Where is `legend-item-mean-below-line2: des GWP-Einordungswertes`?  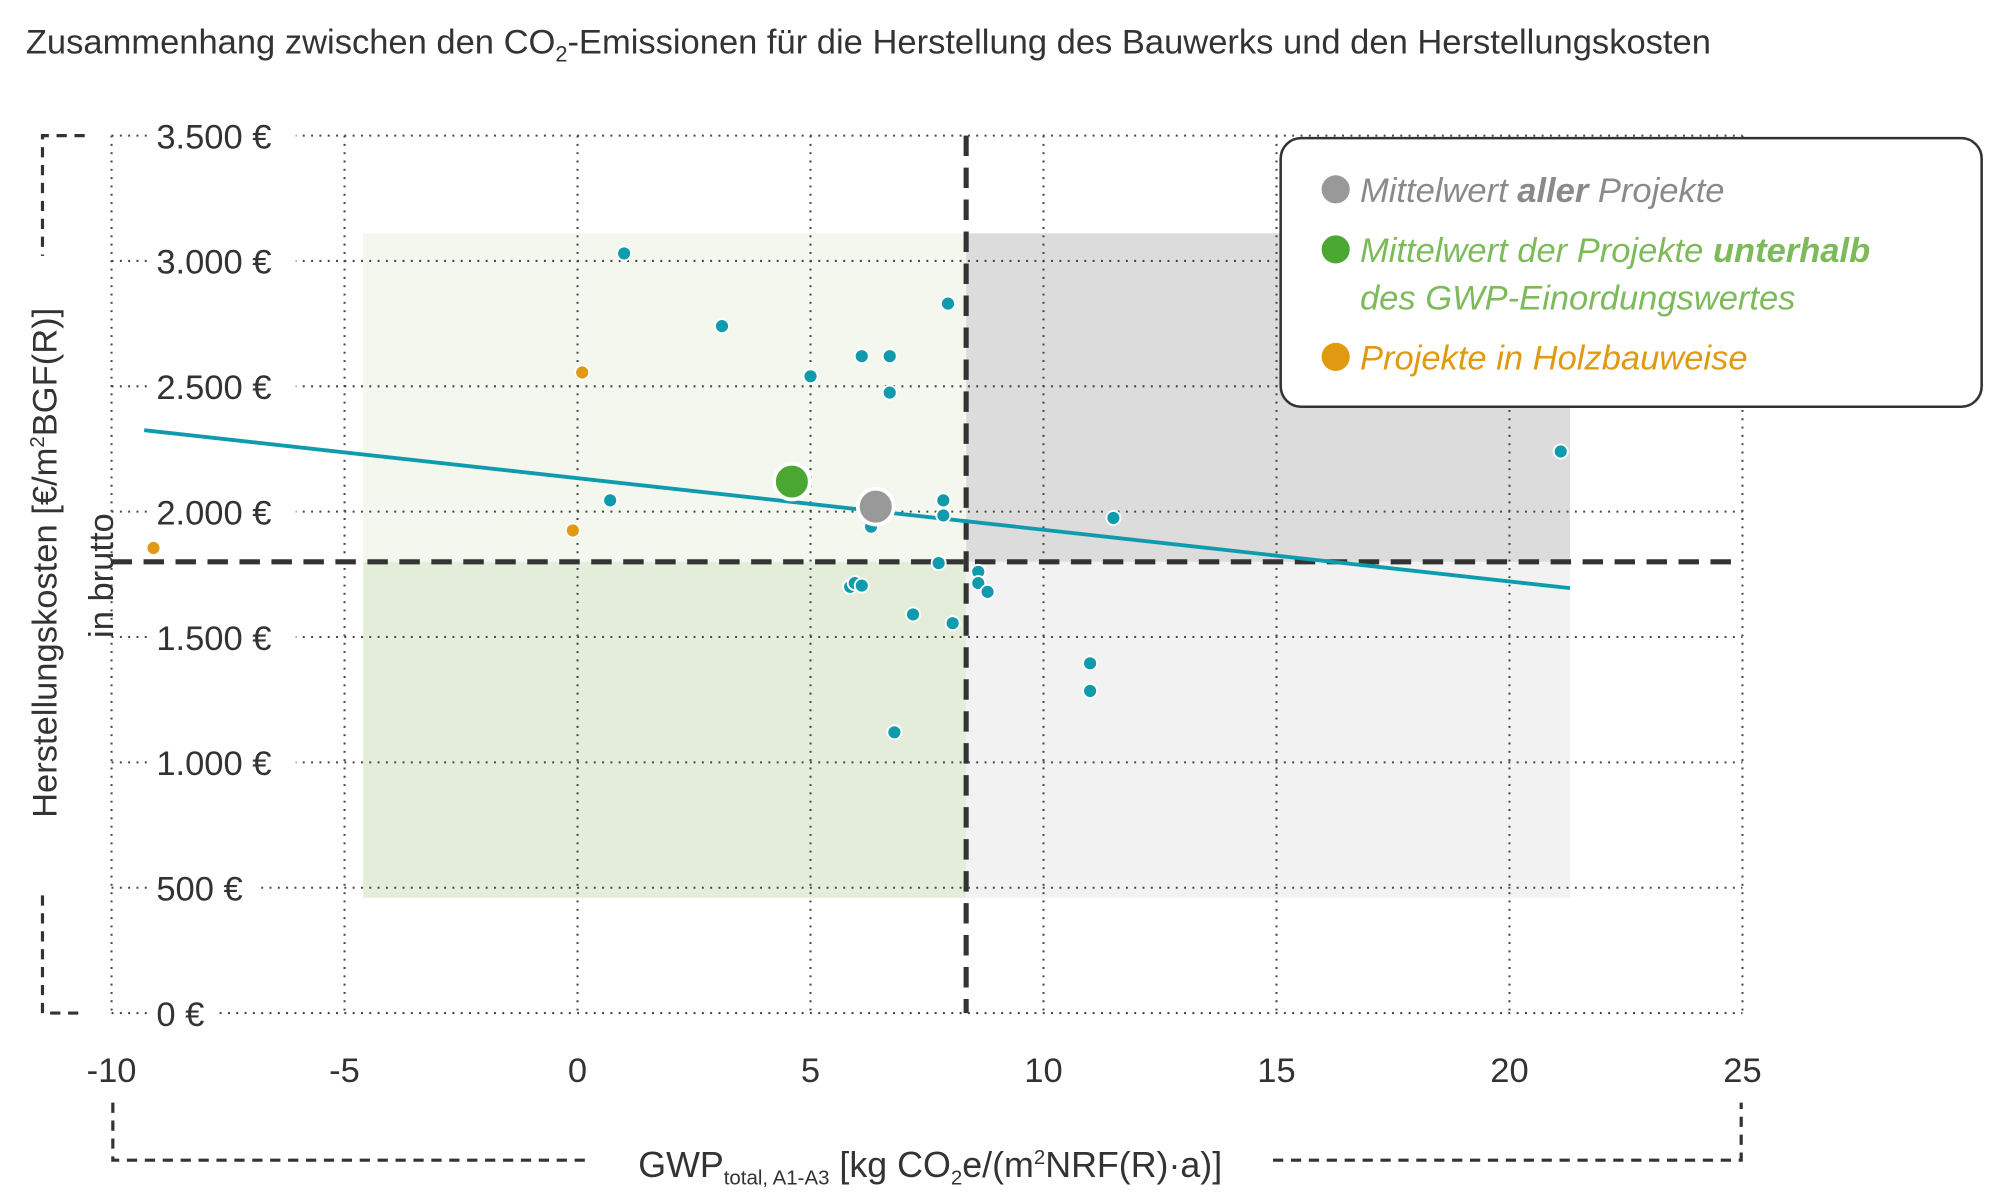
legend-item-mean-below-line2: des GWP-Einordungswertes is located at coordinates (1577, 299).